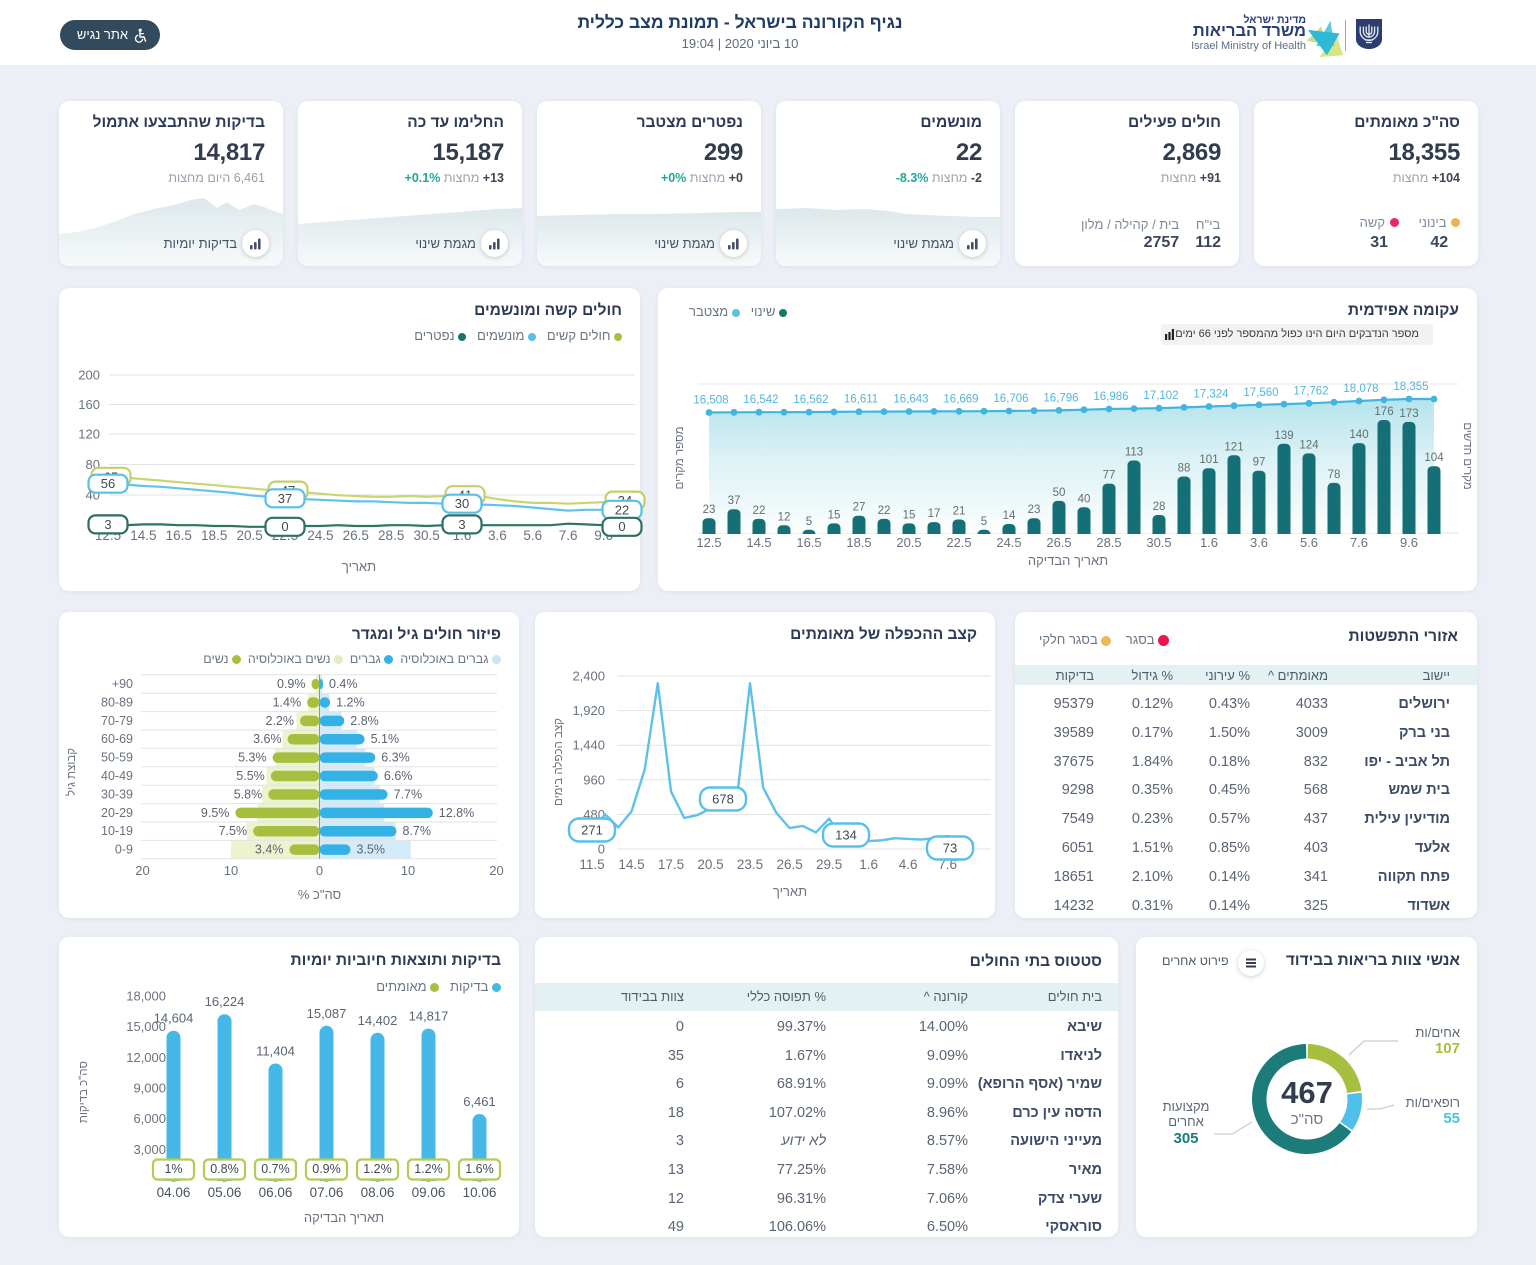 The height and width of the screenshot is (1265, 1536). What do you see at coordinates (1358, 435) in the screenshot?
I see `svg-text: 140` at bounding box center [1358, 435].